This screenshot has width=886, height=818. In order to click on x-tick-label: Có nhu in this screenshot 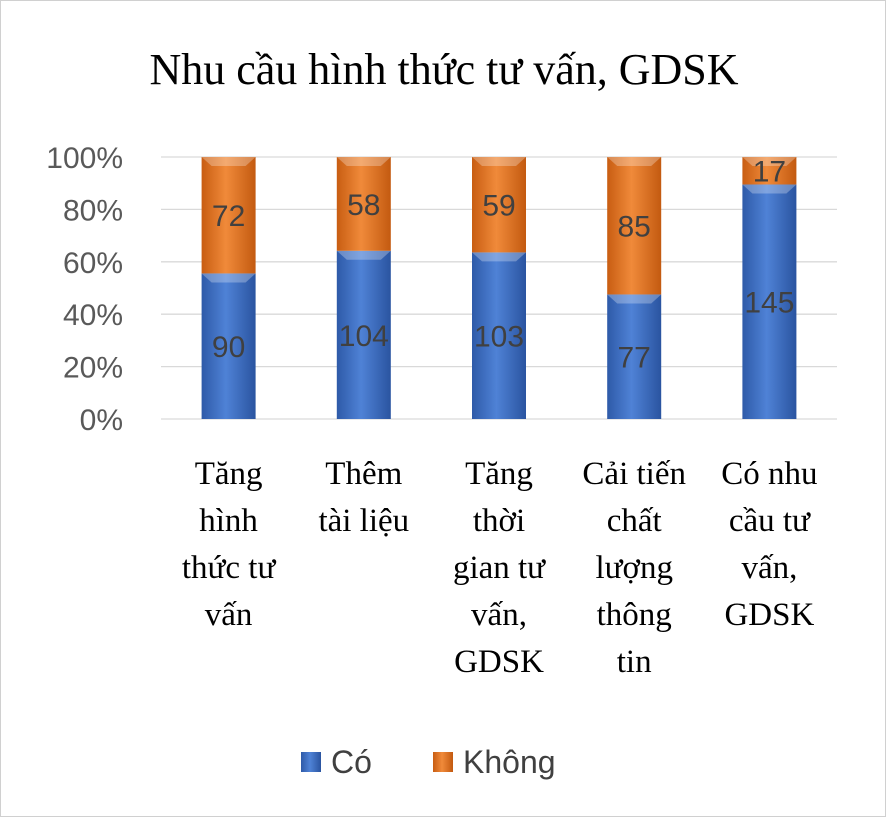, I will do `click(769, 474)`.